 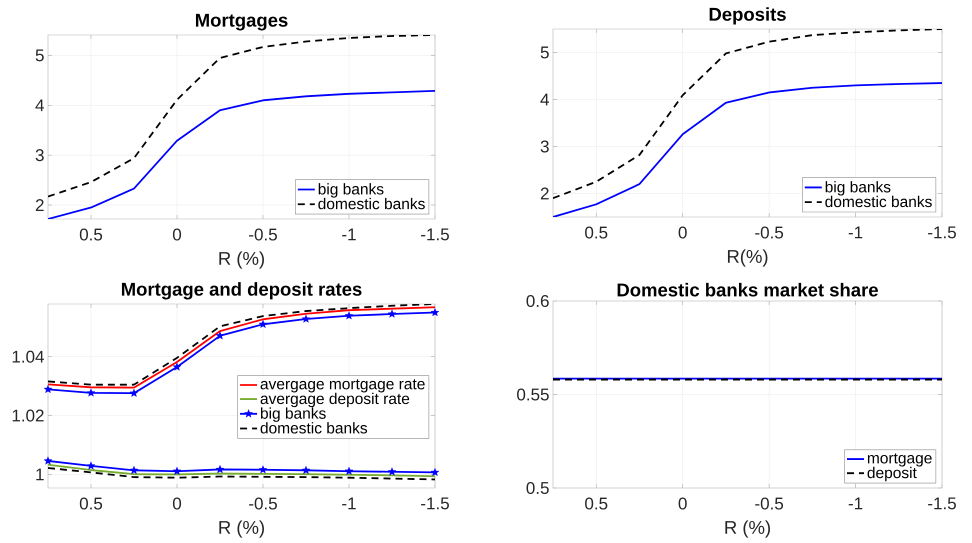 What do you see at coordinates (892, 474) in the screenshot?
I see `legend-label: deposit` at bounding box center [892, 474].